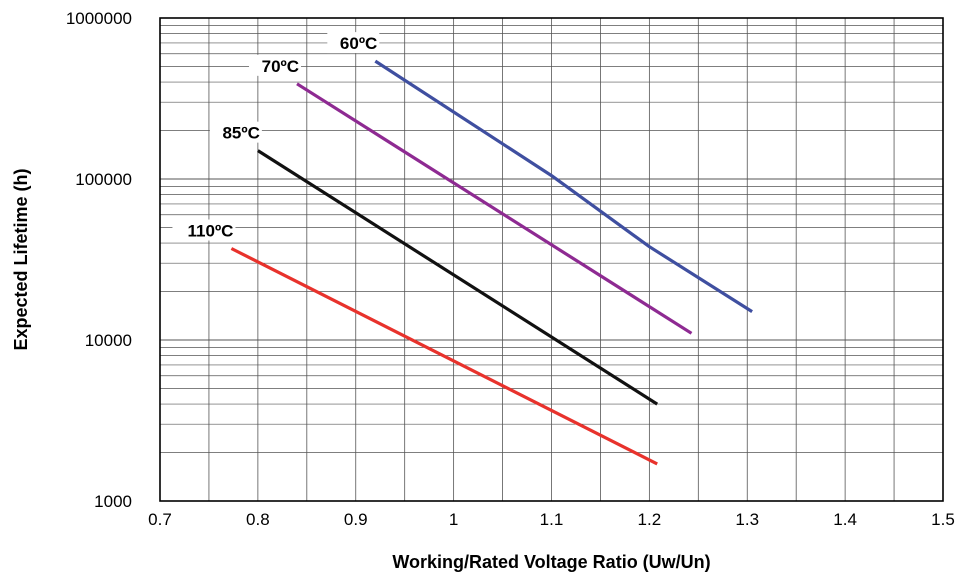 Image resolution: width=967 pixels, height=580 pixels. What do you see at coordinates (280, 66) in the screenshot?
I see `series-label-text: 70ºC` at bounding box center [280, 66].